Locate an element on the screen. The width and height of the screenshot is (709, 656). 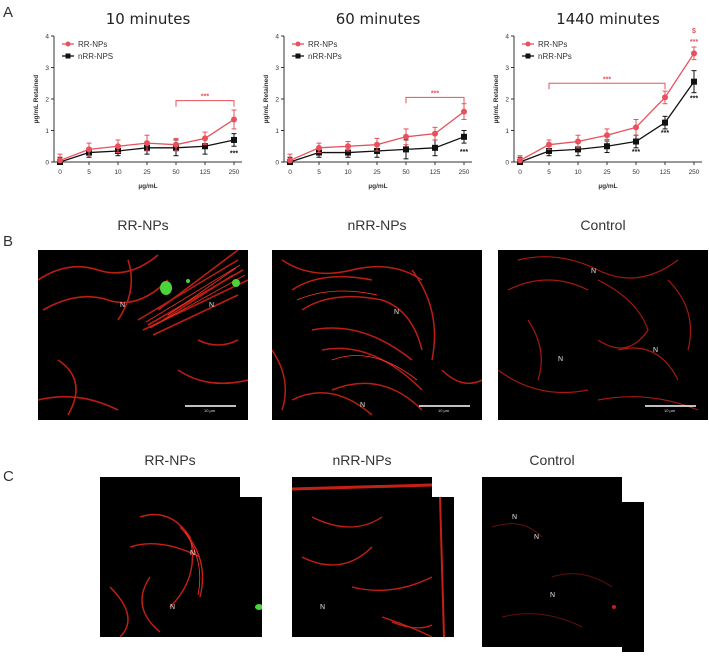
micrograph-c-nrr-nps is located at coordinates (362, 487).